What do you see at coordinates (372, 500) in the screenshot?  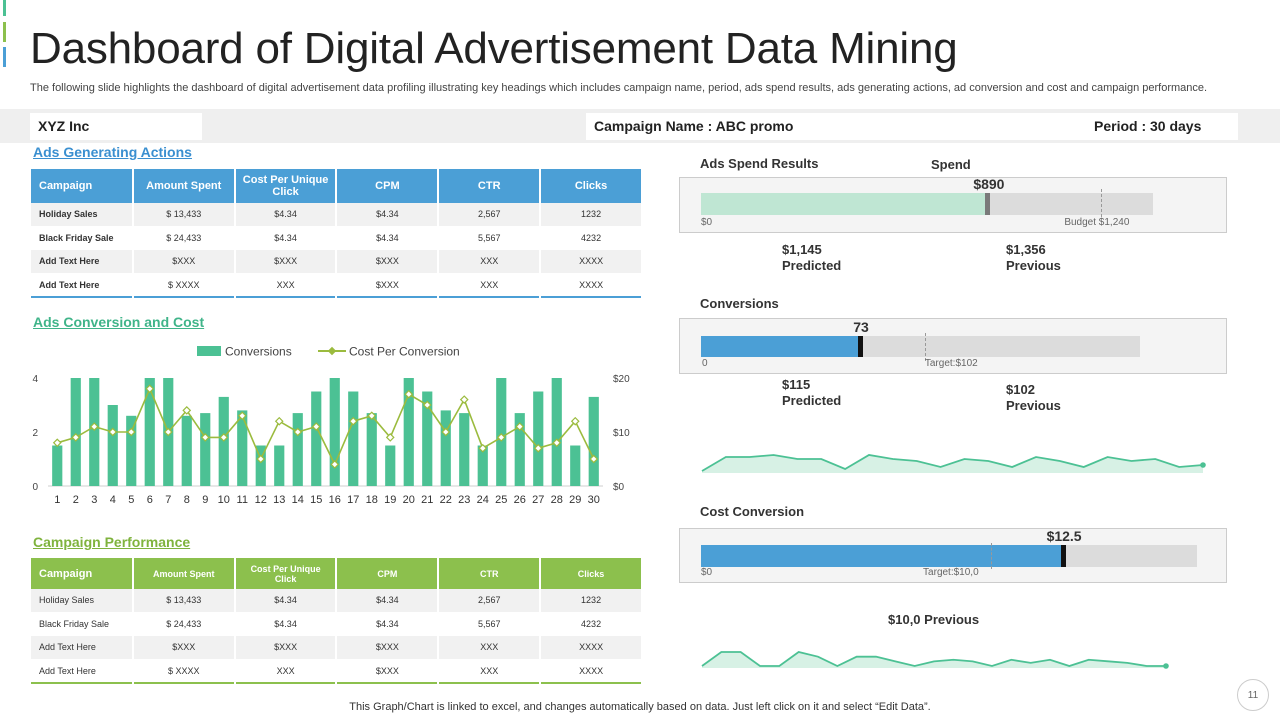 I see `x-tick-label: 18` at bounding box center [372, 500].